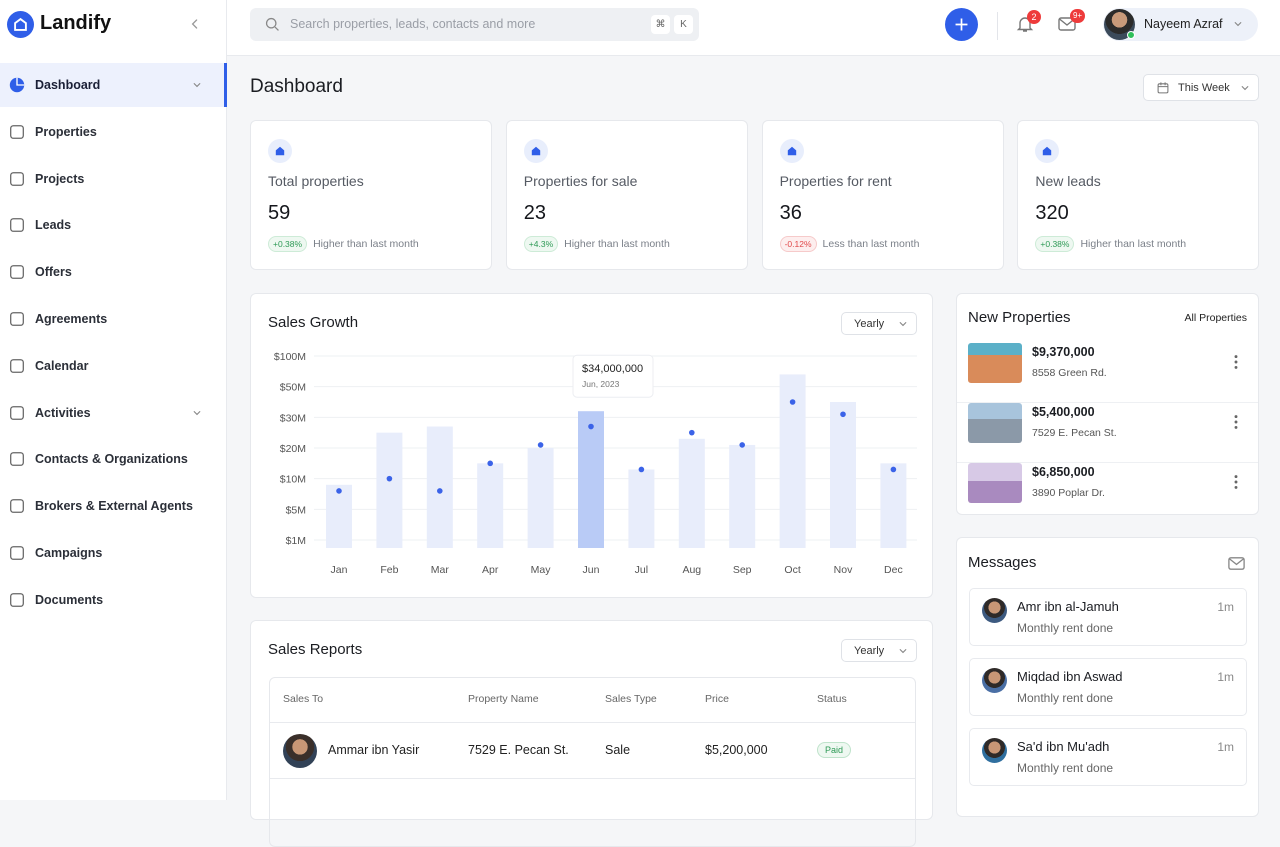  Describe the element at coordinates (113, 272) in the screenshot. I see `nav-item: Offers` at that location.